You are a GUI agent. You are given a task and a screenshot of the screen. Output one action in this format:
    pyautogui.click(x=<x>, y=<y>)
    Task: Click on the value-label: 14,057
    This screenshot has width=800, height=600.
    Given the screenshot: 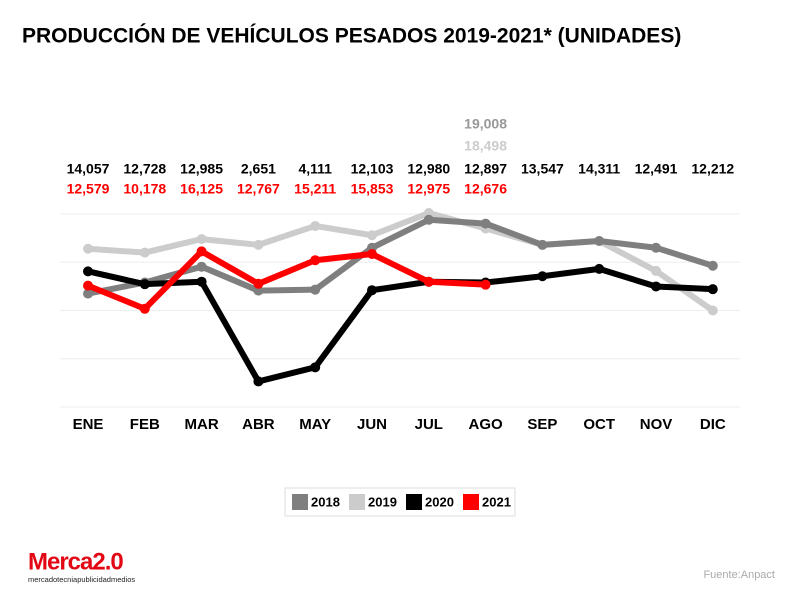 What is the action you would take?
    pyautogui.click(x=88, y=169)
    